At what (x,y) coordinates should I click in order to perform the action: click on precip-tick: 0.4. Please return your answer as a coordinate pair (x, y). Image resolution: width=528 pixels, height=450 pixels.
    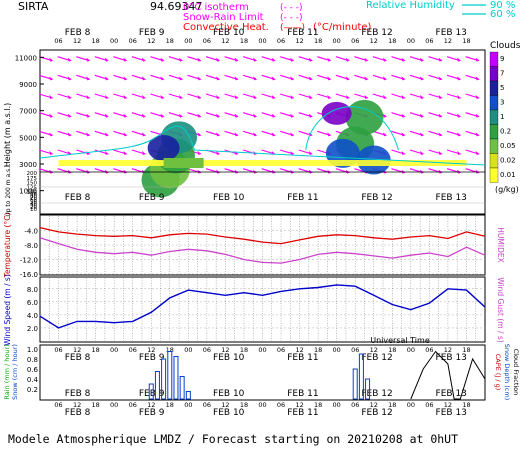
    Looking at the image, I should click on (33, 380).